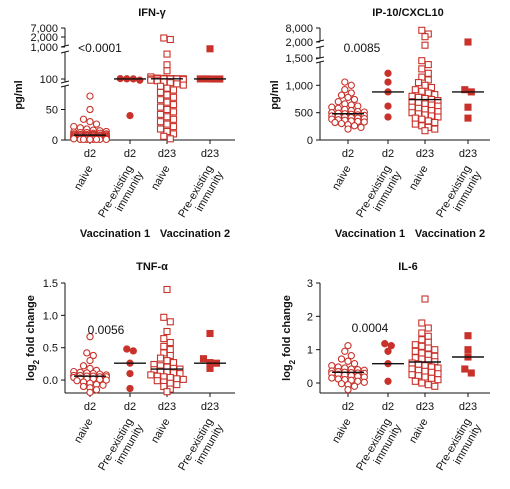  Describe the element at coordinates (152, 267) in the screenshot. I see `chart-title: TNF-α` at that location.